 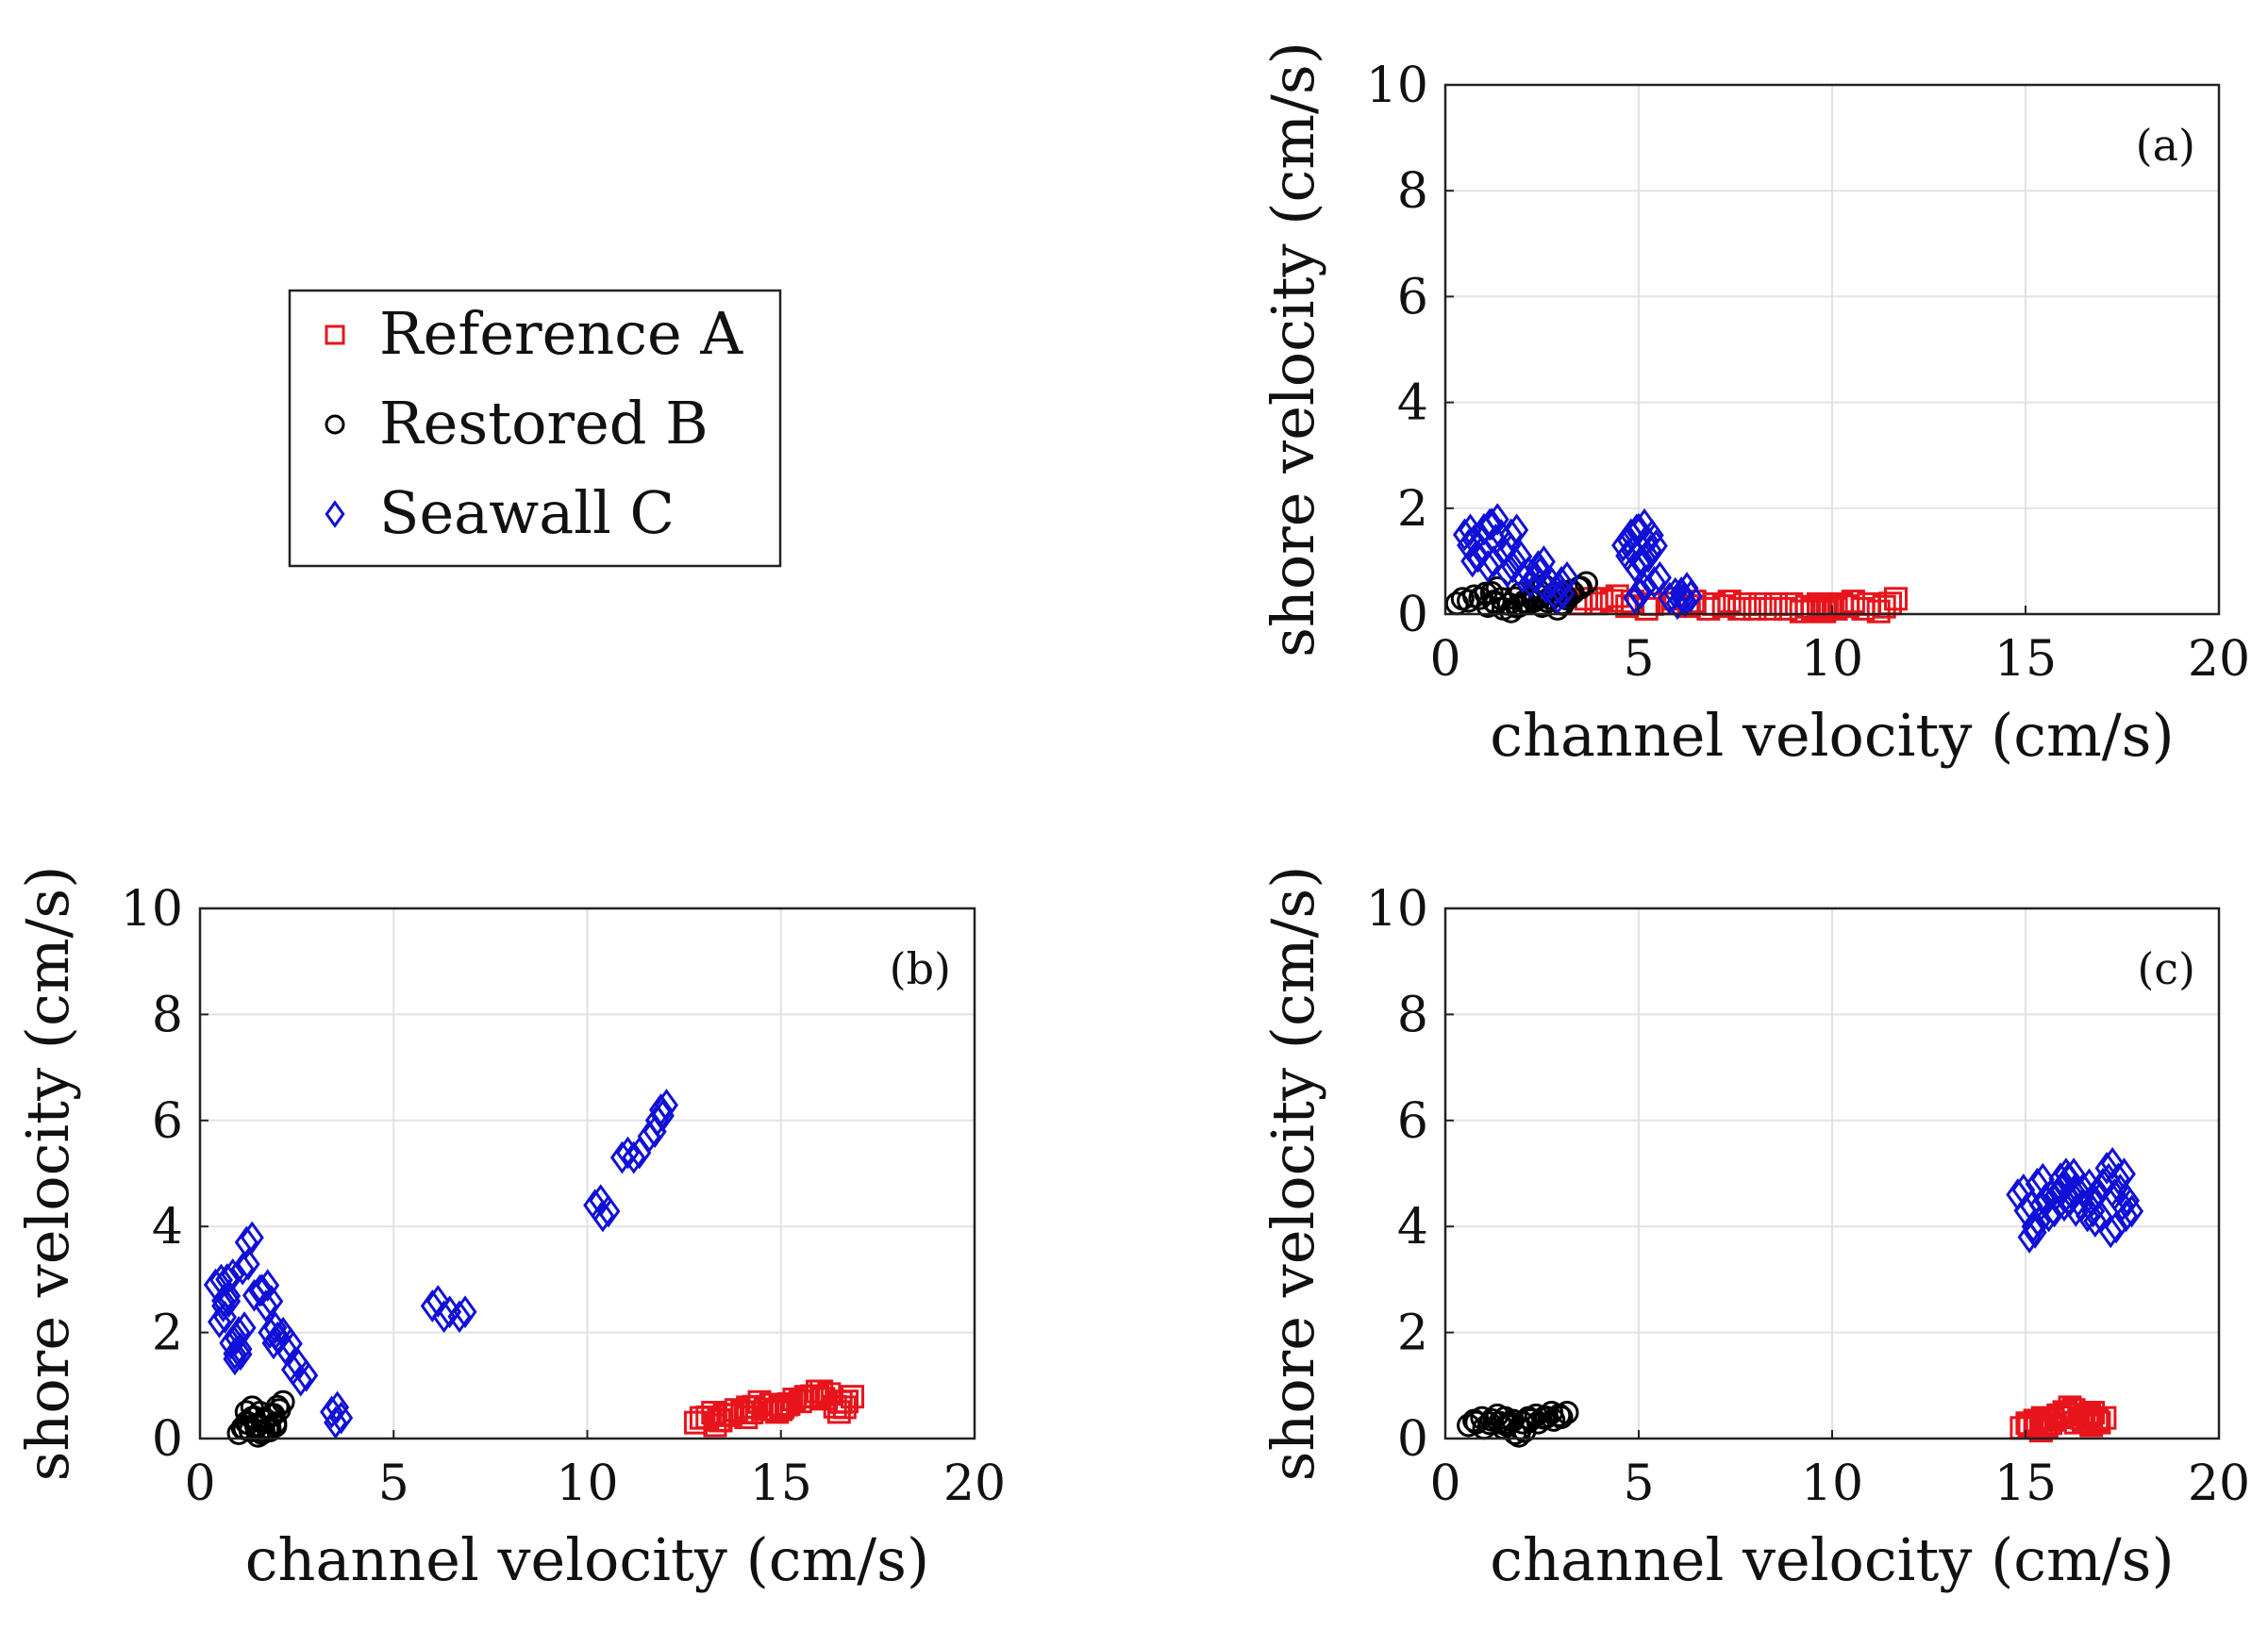 What do you see at coordinates (1413, 297) in the screenshot?
I see `y-tick-label: 6` at bounding box center [1413, 297].